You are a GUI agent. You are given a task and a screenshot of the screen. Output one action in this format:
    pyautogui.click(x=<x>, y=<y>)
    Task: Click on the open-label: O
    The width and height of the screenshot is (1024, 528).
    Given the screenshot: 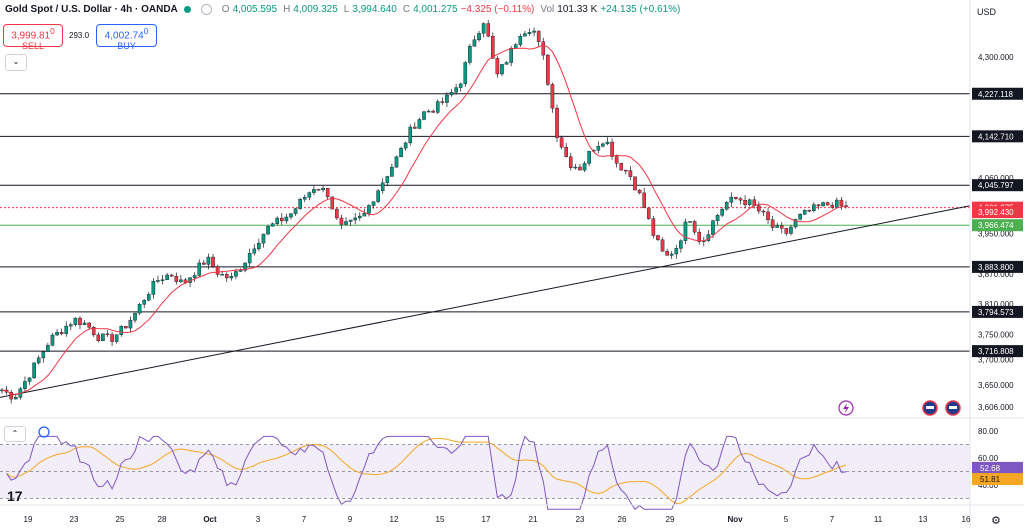 What is the action you would take?
    pyautogui.click(x=225, y=9)
    